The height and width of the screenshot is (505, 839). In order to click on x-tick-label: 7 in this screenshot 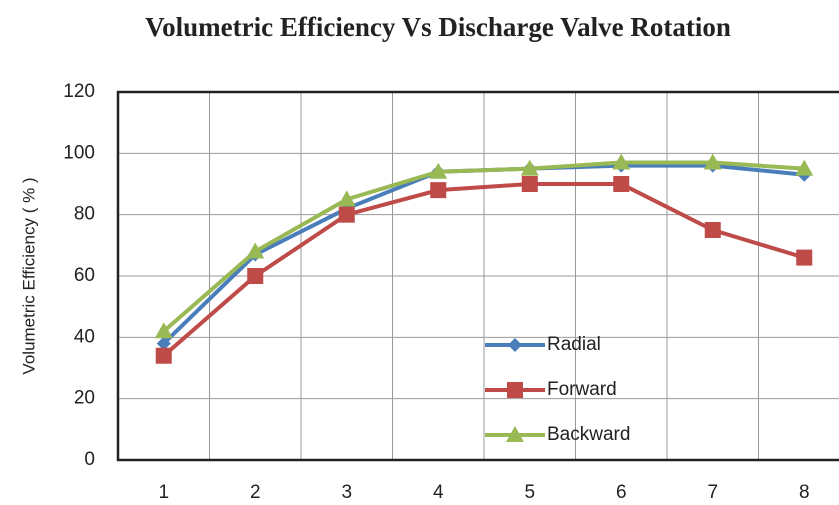, I will do `click(712, 492)`.